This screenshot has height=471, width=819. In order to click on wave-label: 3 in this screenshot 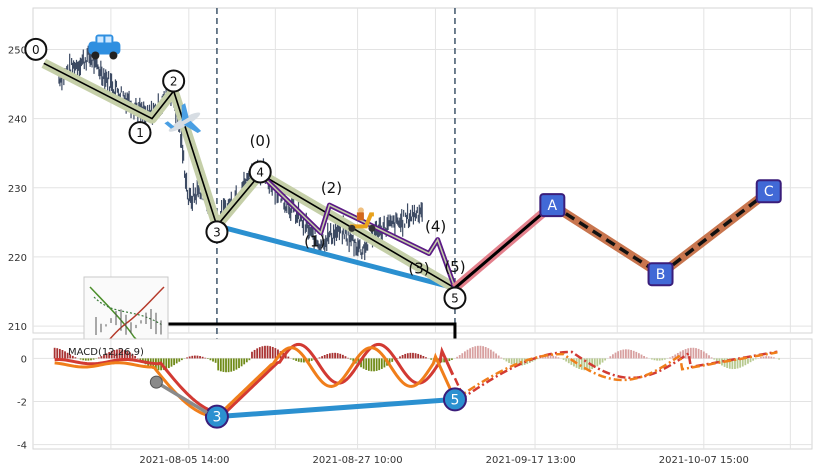, I will do `click(217, 232)`.